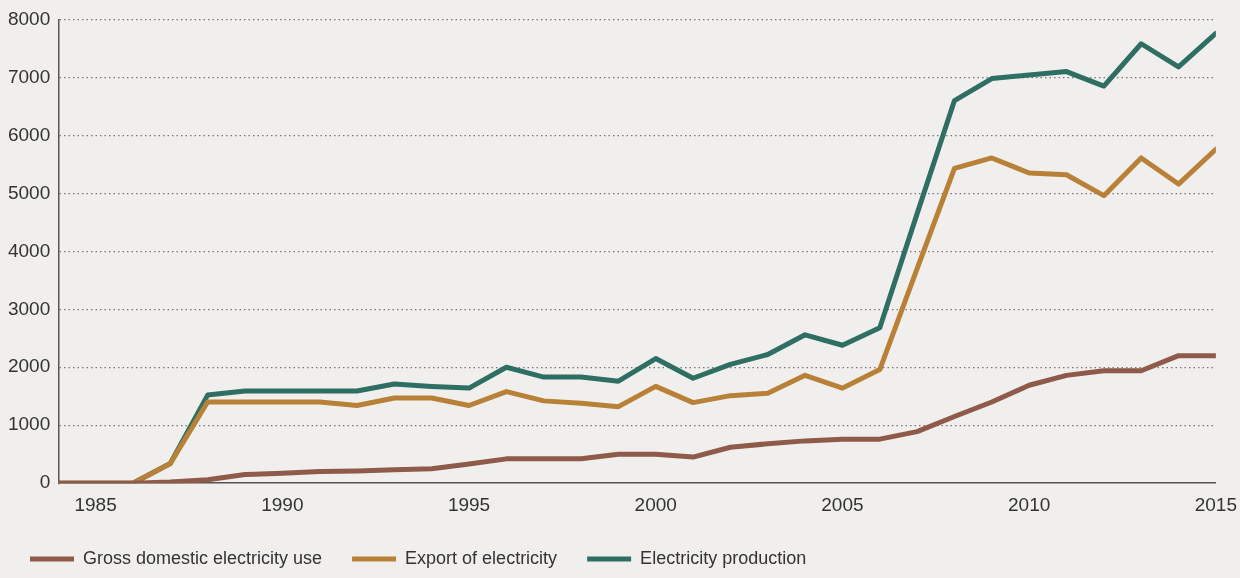  Describe the element at coordinates (481, 557) in the screenshot. I see `legend-label: Export of electricity` at that location.